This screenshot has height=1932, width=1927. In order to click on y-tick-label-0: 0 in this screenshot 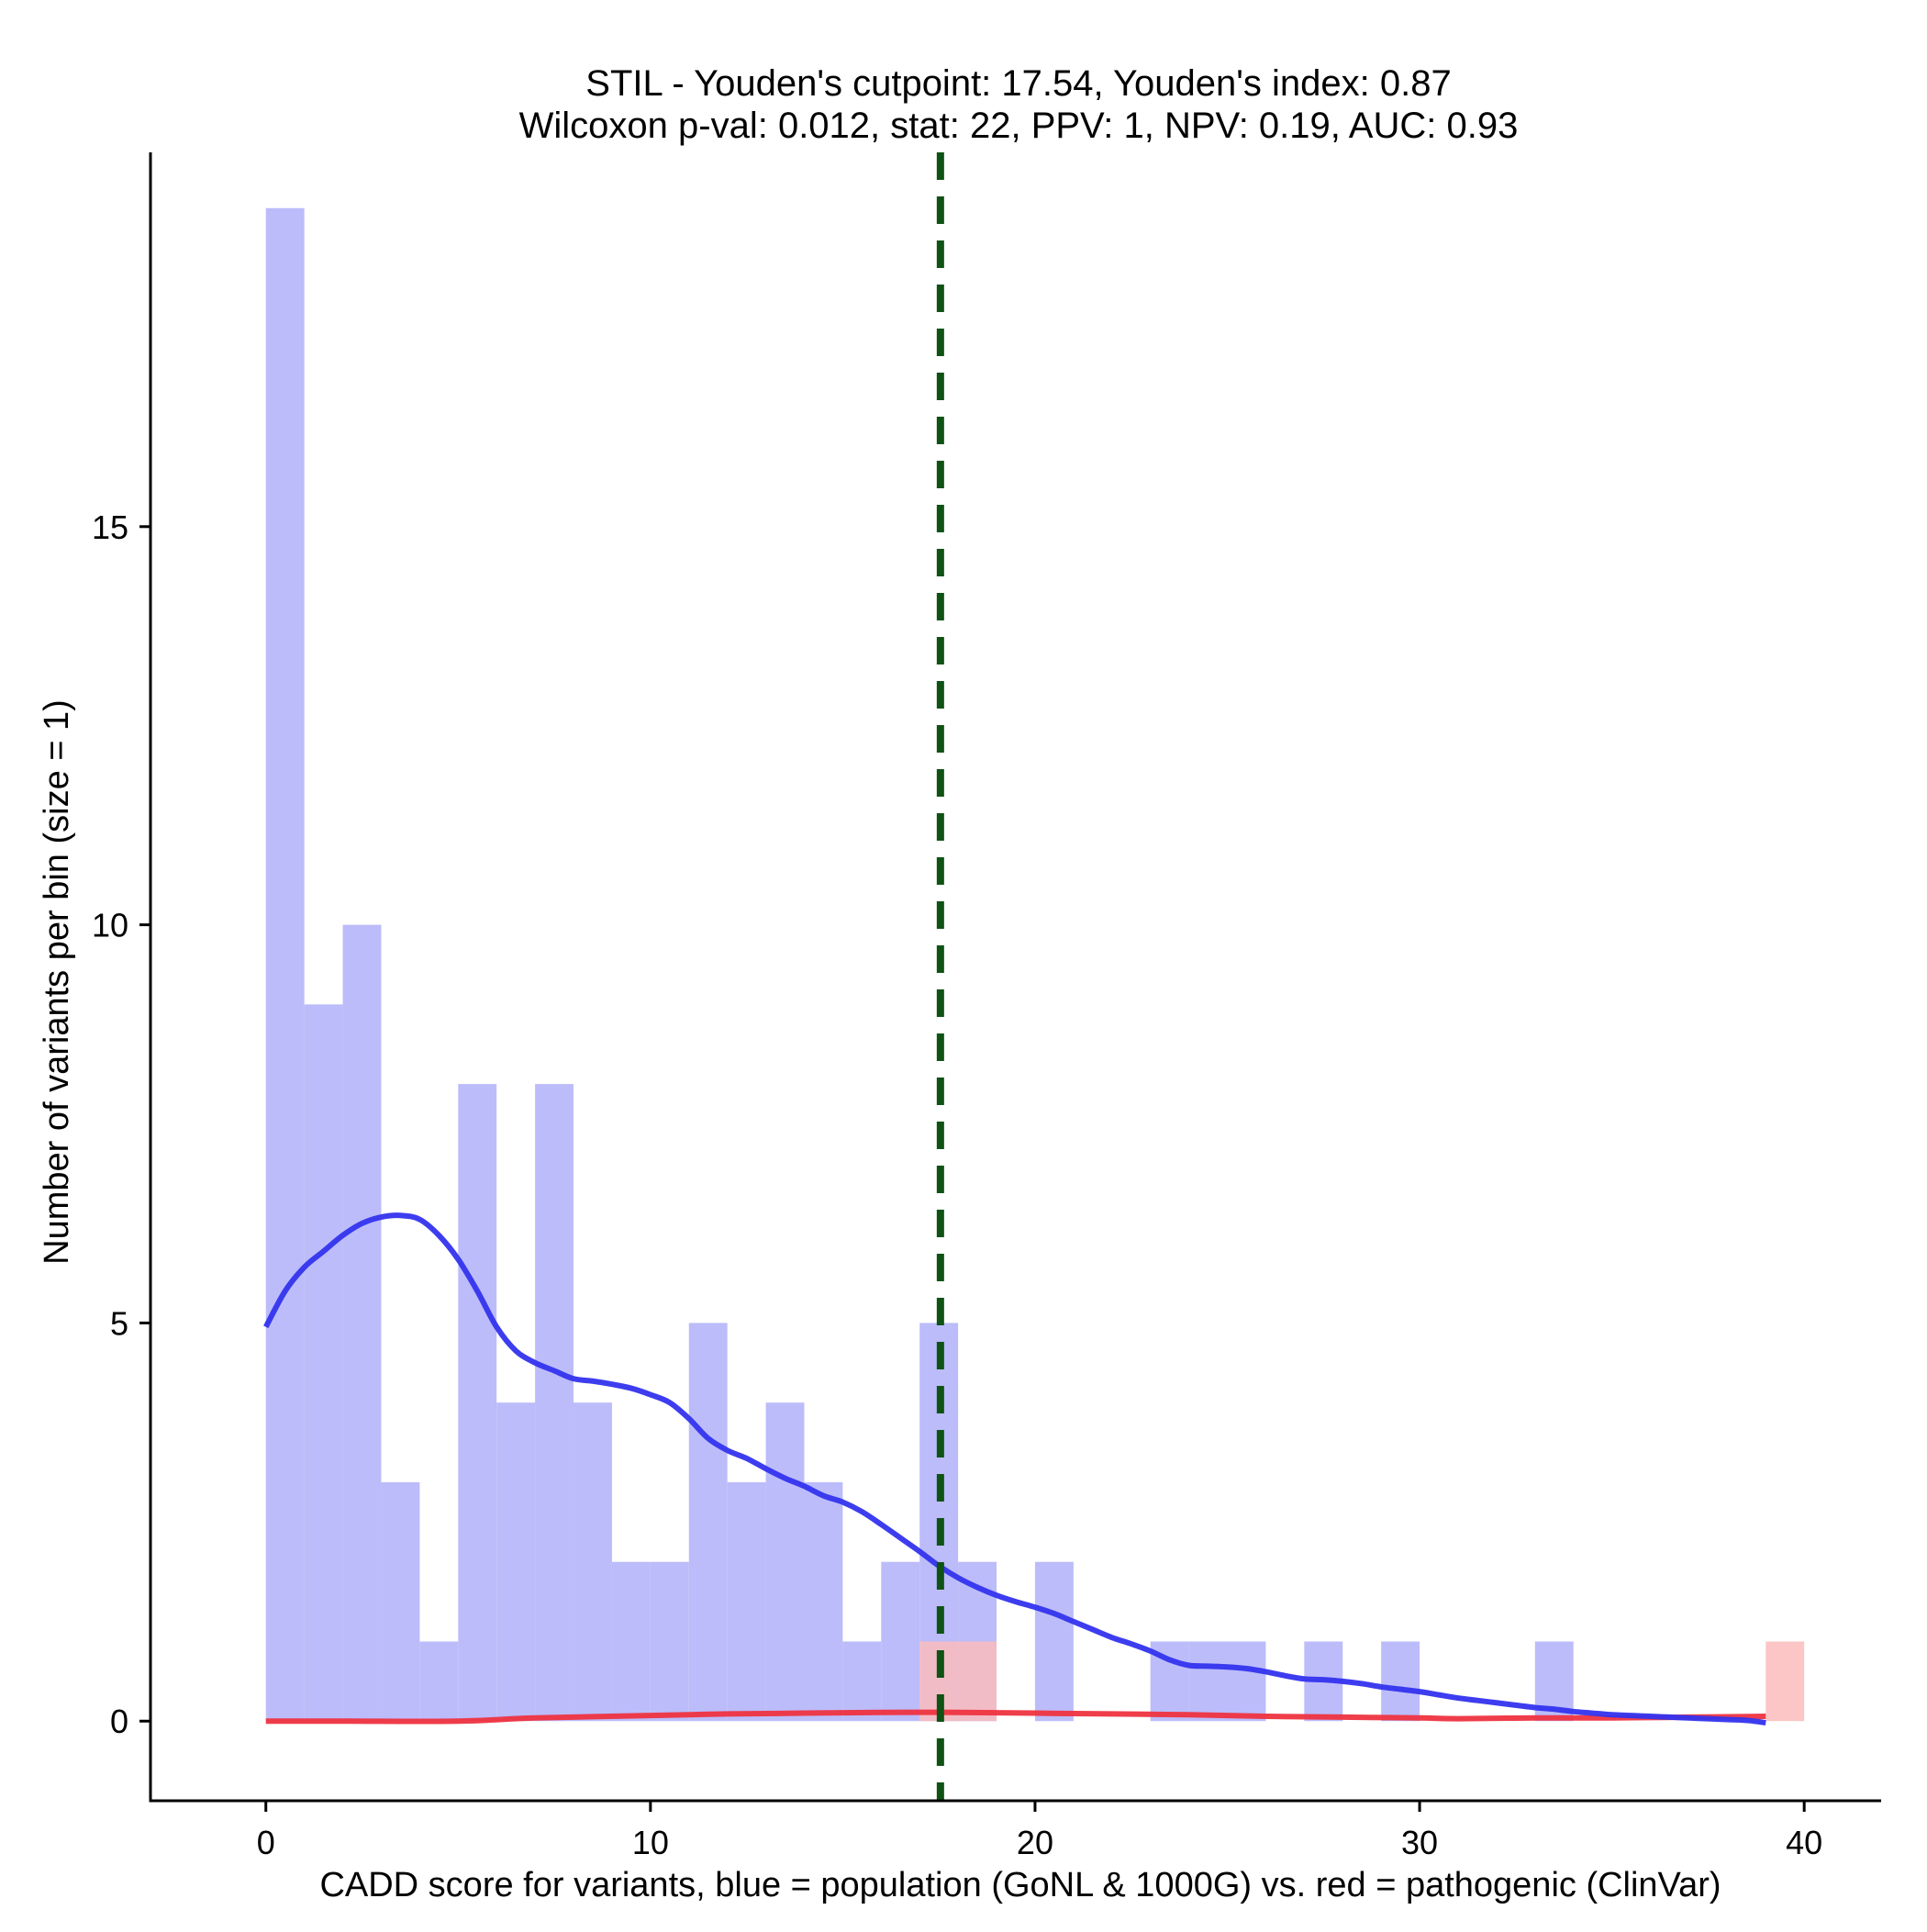, I will do `click(119, 1721)`.